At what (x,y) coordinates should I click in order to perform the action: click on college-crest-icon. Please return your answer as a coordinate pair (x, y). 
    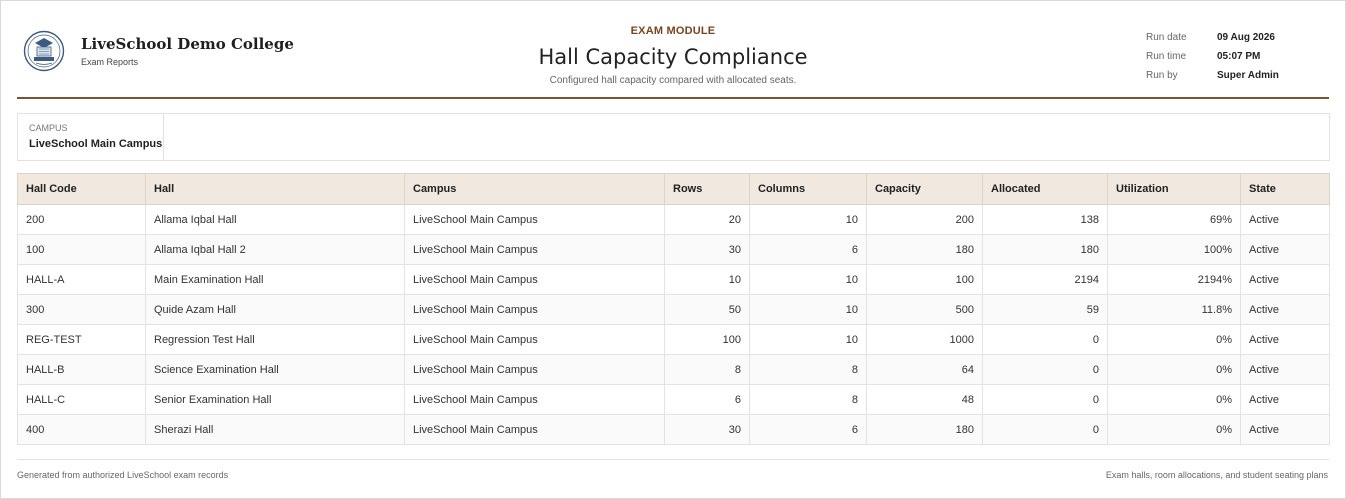
    Looking at the image, I should click on (44, 51).